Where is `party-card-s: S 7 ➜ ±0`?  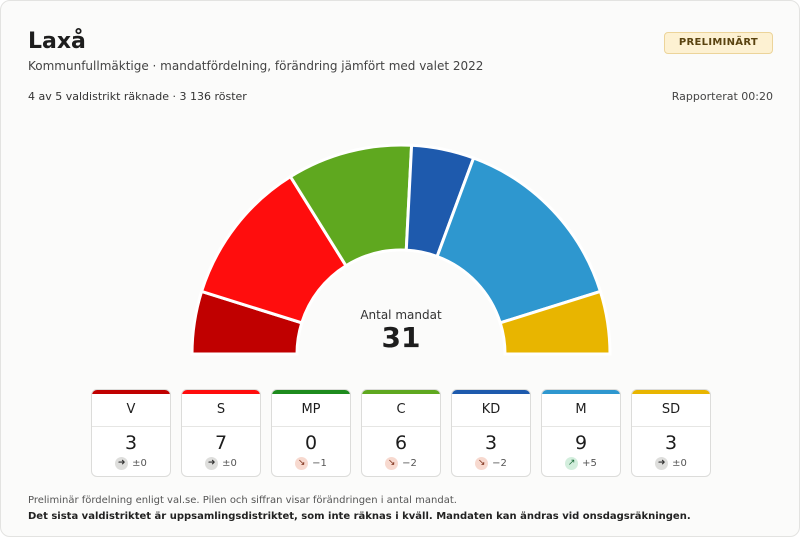
party-card-s: S 7 ➜ ±0 is located at coordinates (221, 433).